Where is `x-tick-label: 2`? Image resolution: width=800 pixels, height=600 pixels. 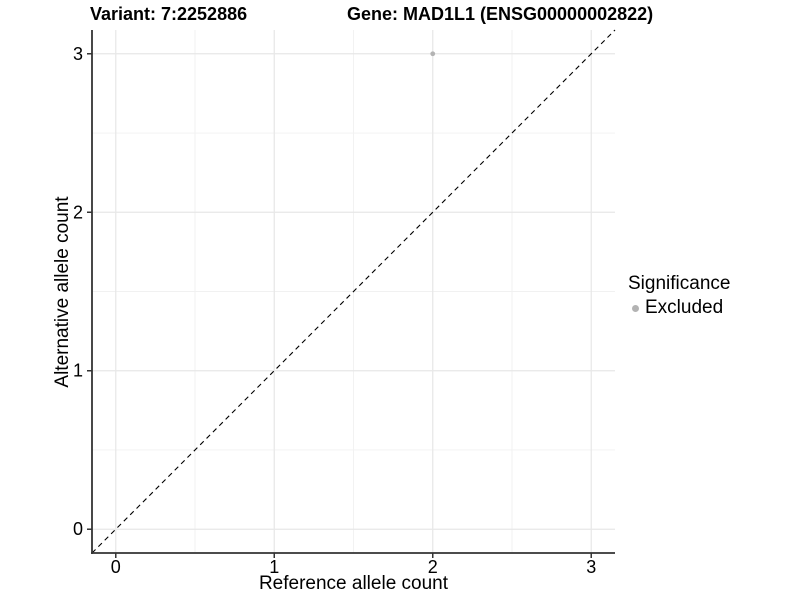 x-tick-label: 2 is located at coordinates (433, 567).